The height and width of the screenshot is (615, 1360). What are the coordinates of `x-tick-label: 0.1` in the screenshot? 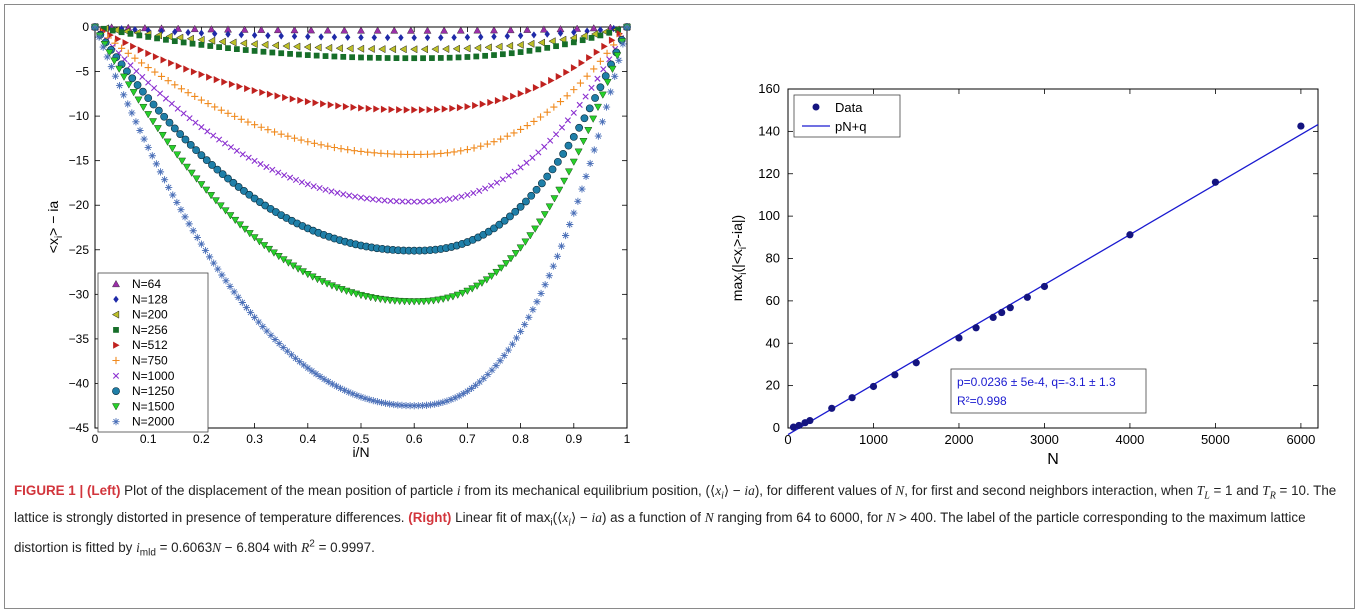 It's located at (148, 439).